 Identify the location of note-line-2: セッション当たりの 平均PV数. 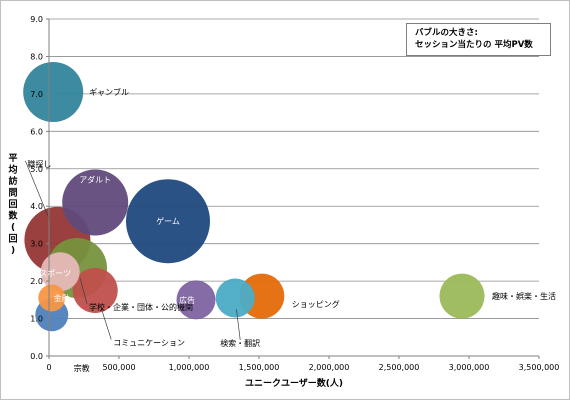
(474, 45).